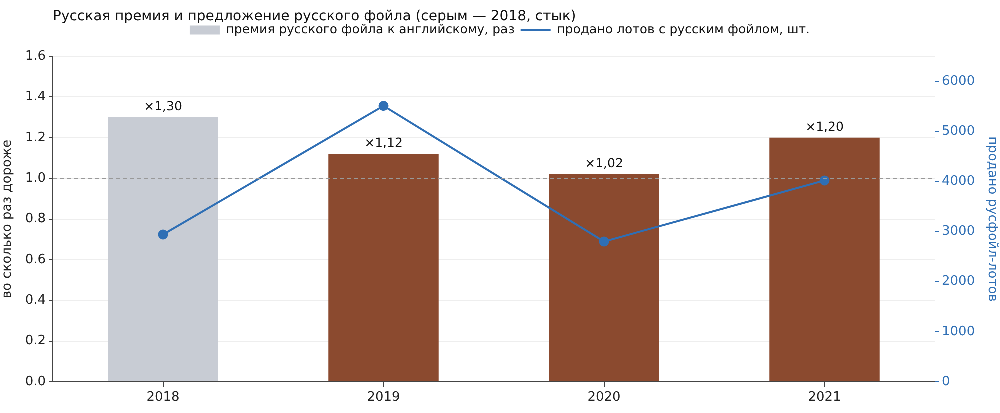  What do you see at coordinates (35, 341) in the screenshot?
I see `y-tick-label: 0.2` at bounding box center [35, 341].